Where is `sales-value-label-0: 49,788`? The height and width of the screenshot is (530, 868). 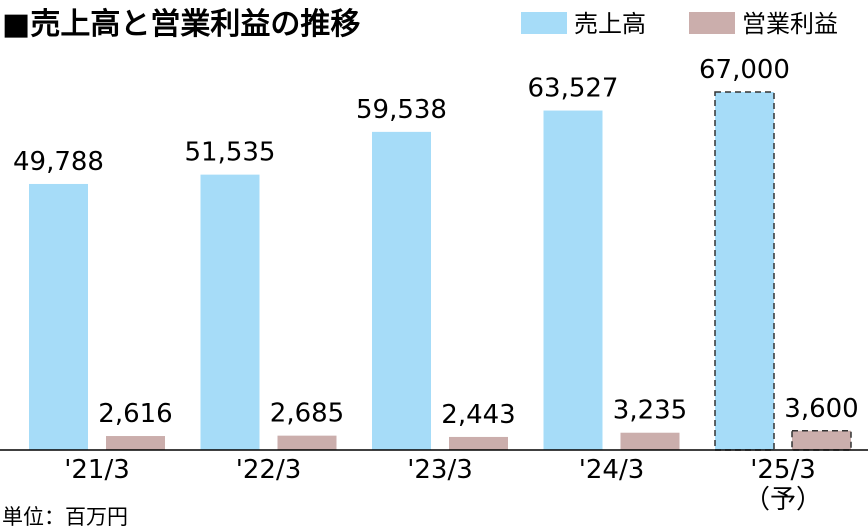 sales-value-label-0: 49,788 is located at coordinates (58, 162).